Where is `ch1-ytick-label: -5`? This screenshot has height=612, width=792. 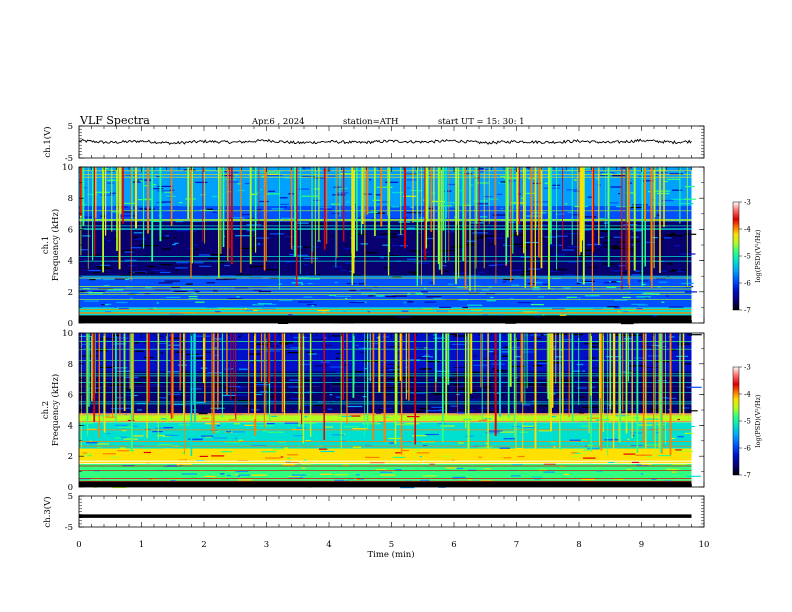
ch1-ytick-label: -5 is located at coordinates (69, 159).